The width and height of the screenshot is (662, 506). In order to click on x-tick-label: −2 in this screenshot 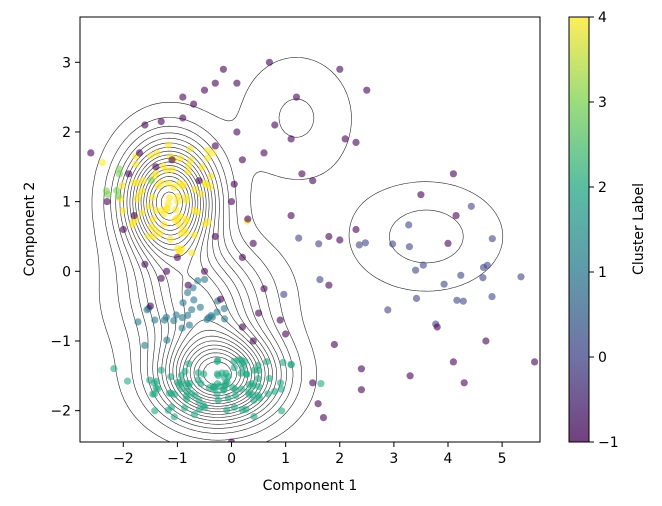, I will do `click(123, 459)`.